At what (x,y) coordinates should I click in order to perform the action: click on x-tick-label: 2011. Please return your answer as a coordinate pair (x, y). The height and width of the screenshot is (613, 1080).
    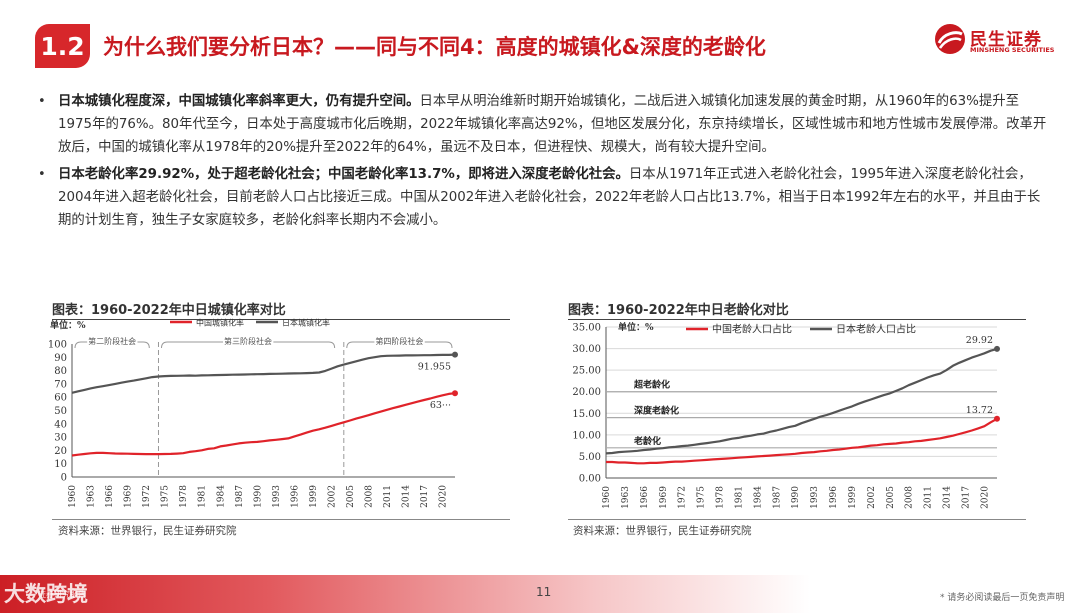
    Looking at the image, I should click on (388, 496).